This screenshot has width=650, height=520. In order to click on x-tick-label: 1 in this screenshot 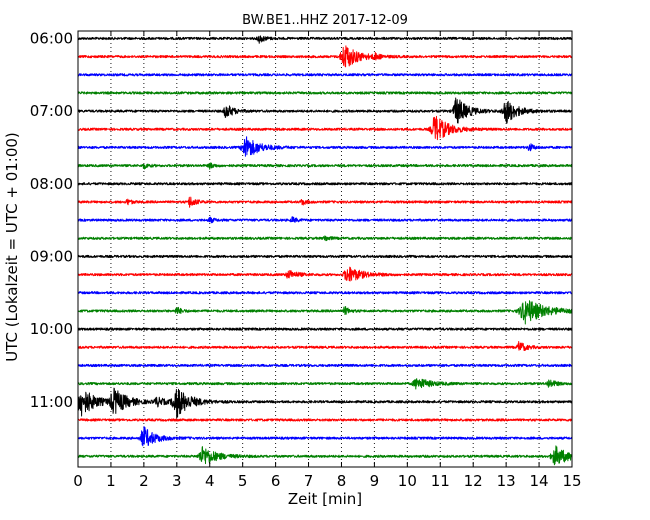, I will do `click(111, 481)`.